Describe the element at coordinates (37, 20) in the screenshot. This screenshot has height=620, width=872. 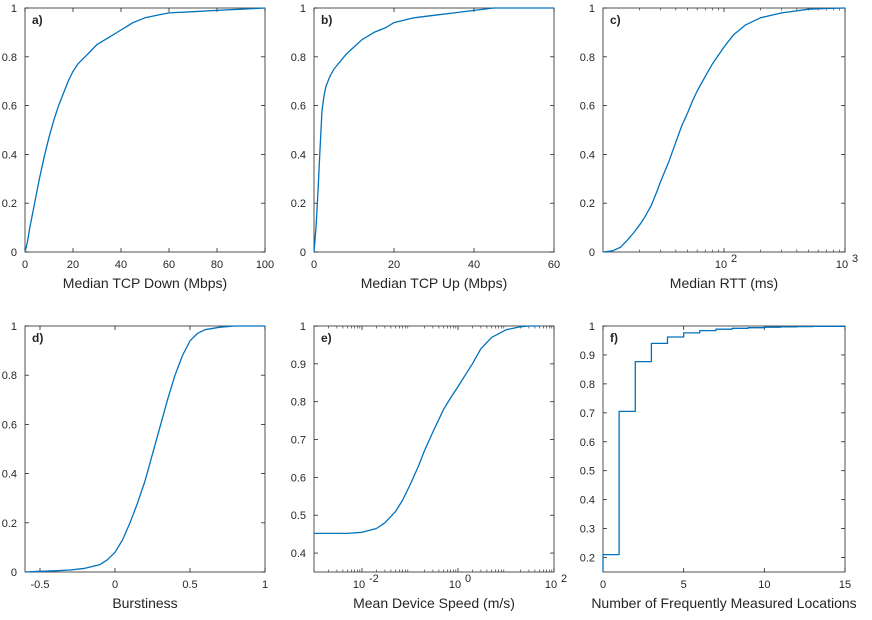
I see `panel-letter: a)` at that location.